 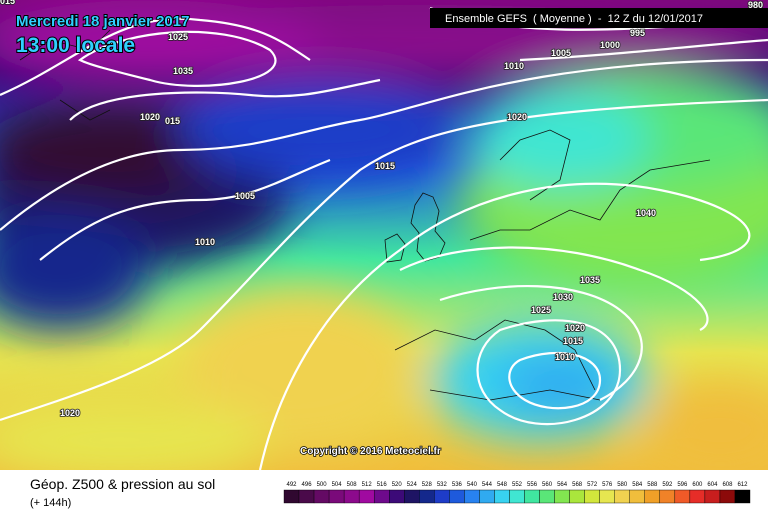 I want to click on scale-label: 584, so click(x=637, y=485).